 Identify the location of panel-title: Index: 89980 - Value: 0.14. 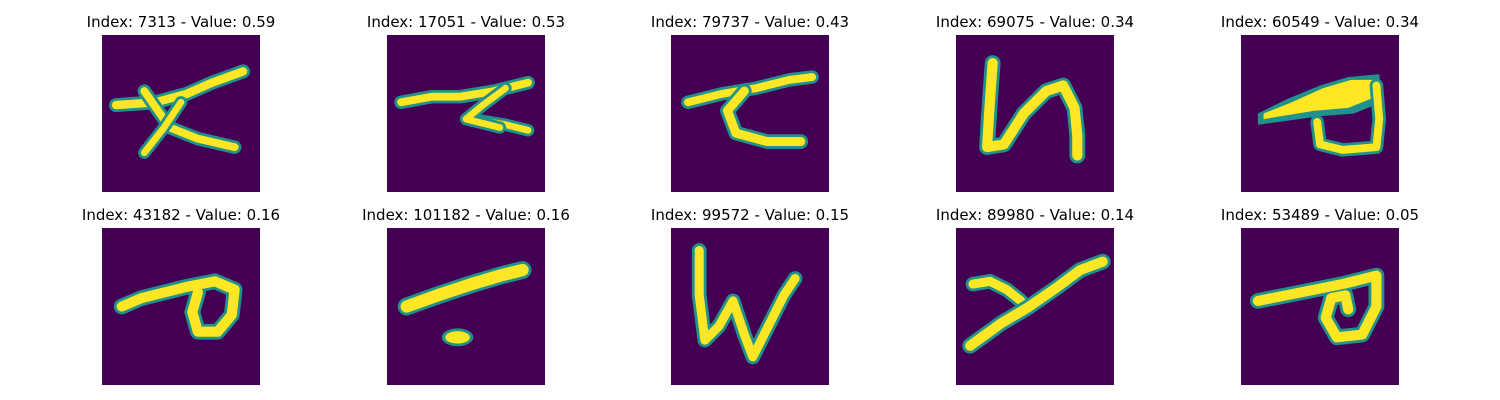
(1035, 215).